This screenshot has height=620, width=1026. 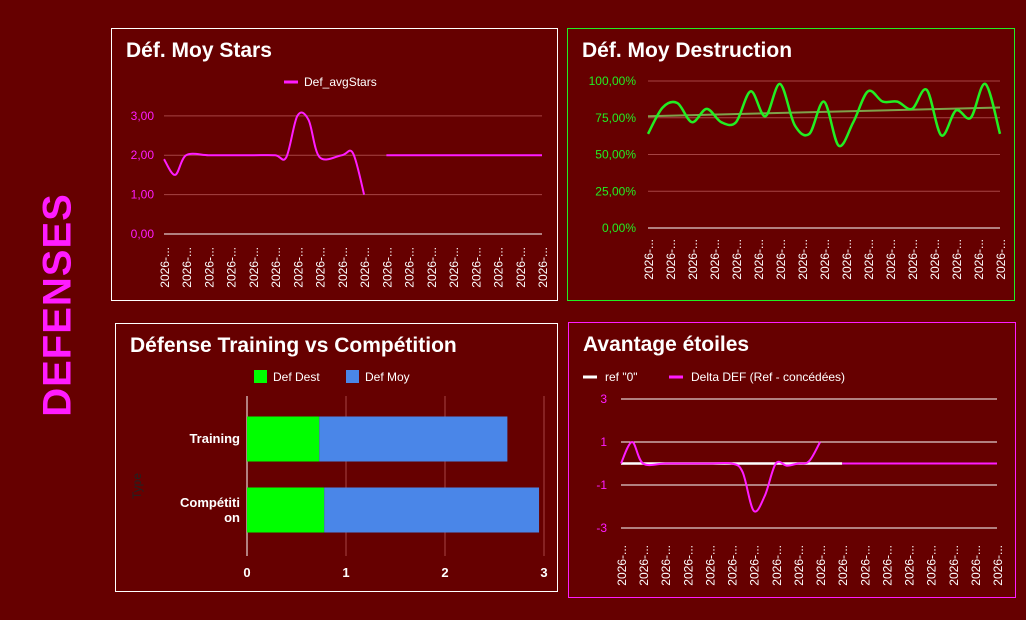 What do you see at coordinates (137, 486) in the screenshot?
I see `training-y-axis-label: Type` at bounding box center [137, 486].